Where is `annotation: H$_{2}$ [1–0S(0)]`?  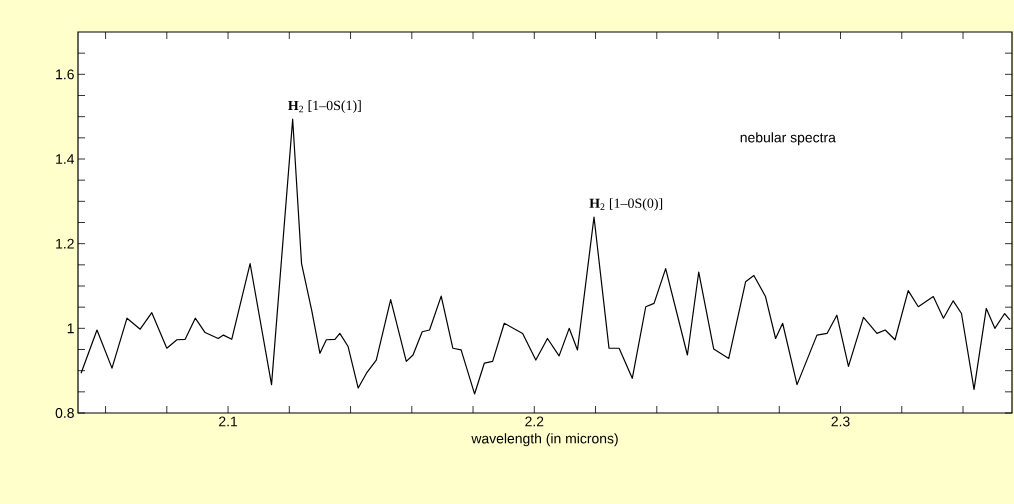 annotation: H$_{2}$ [1–0S(0)] is located at coordinates (626, 204).